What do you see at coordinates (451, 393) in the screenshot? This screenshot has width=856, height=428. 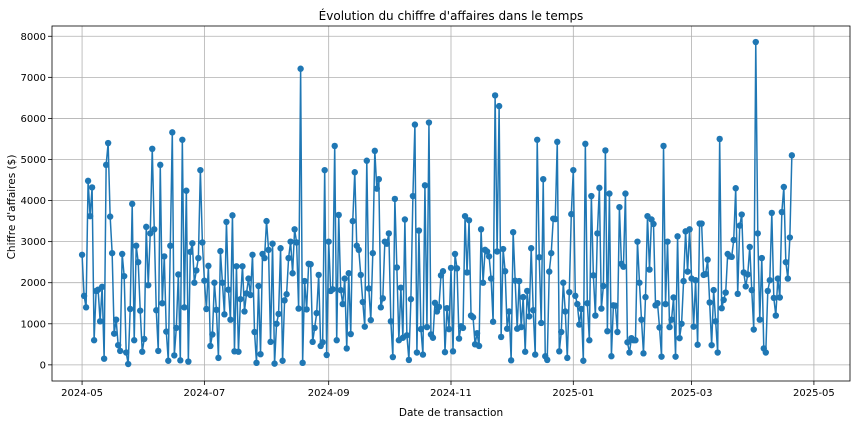 I see `x-tick-label: 2024-11` at bounding box center [451, 393].